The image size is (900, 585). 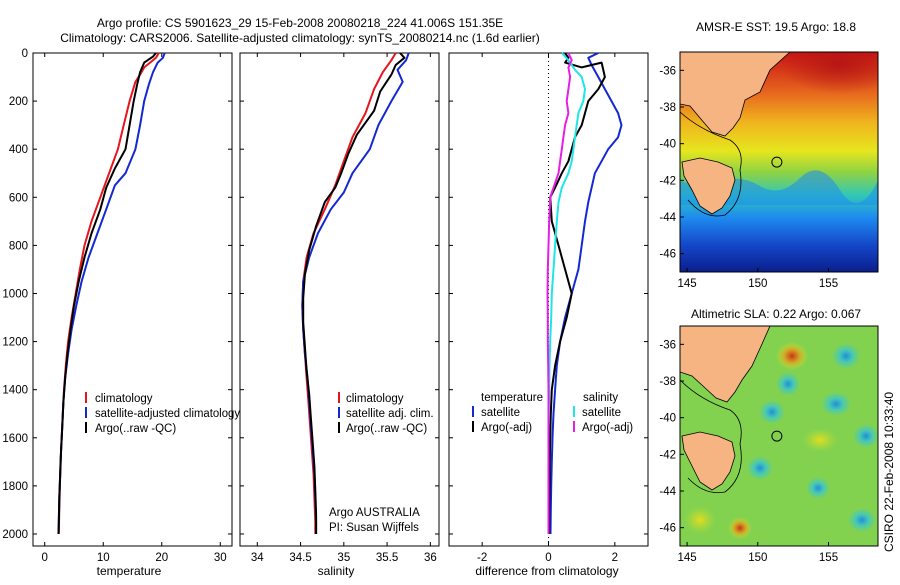 I want to click on sst-argo-marker, so click(x=777, y=162).